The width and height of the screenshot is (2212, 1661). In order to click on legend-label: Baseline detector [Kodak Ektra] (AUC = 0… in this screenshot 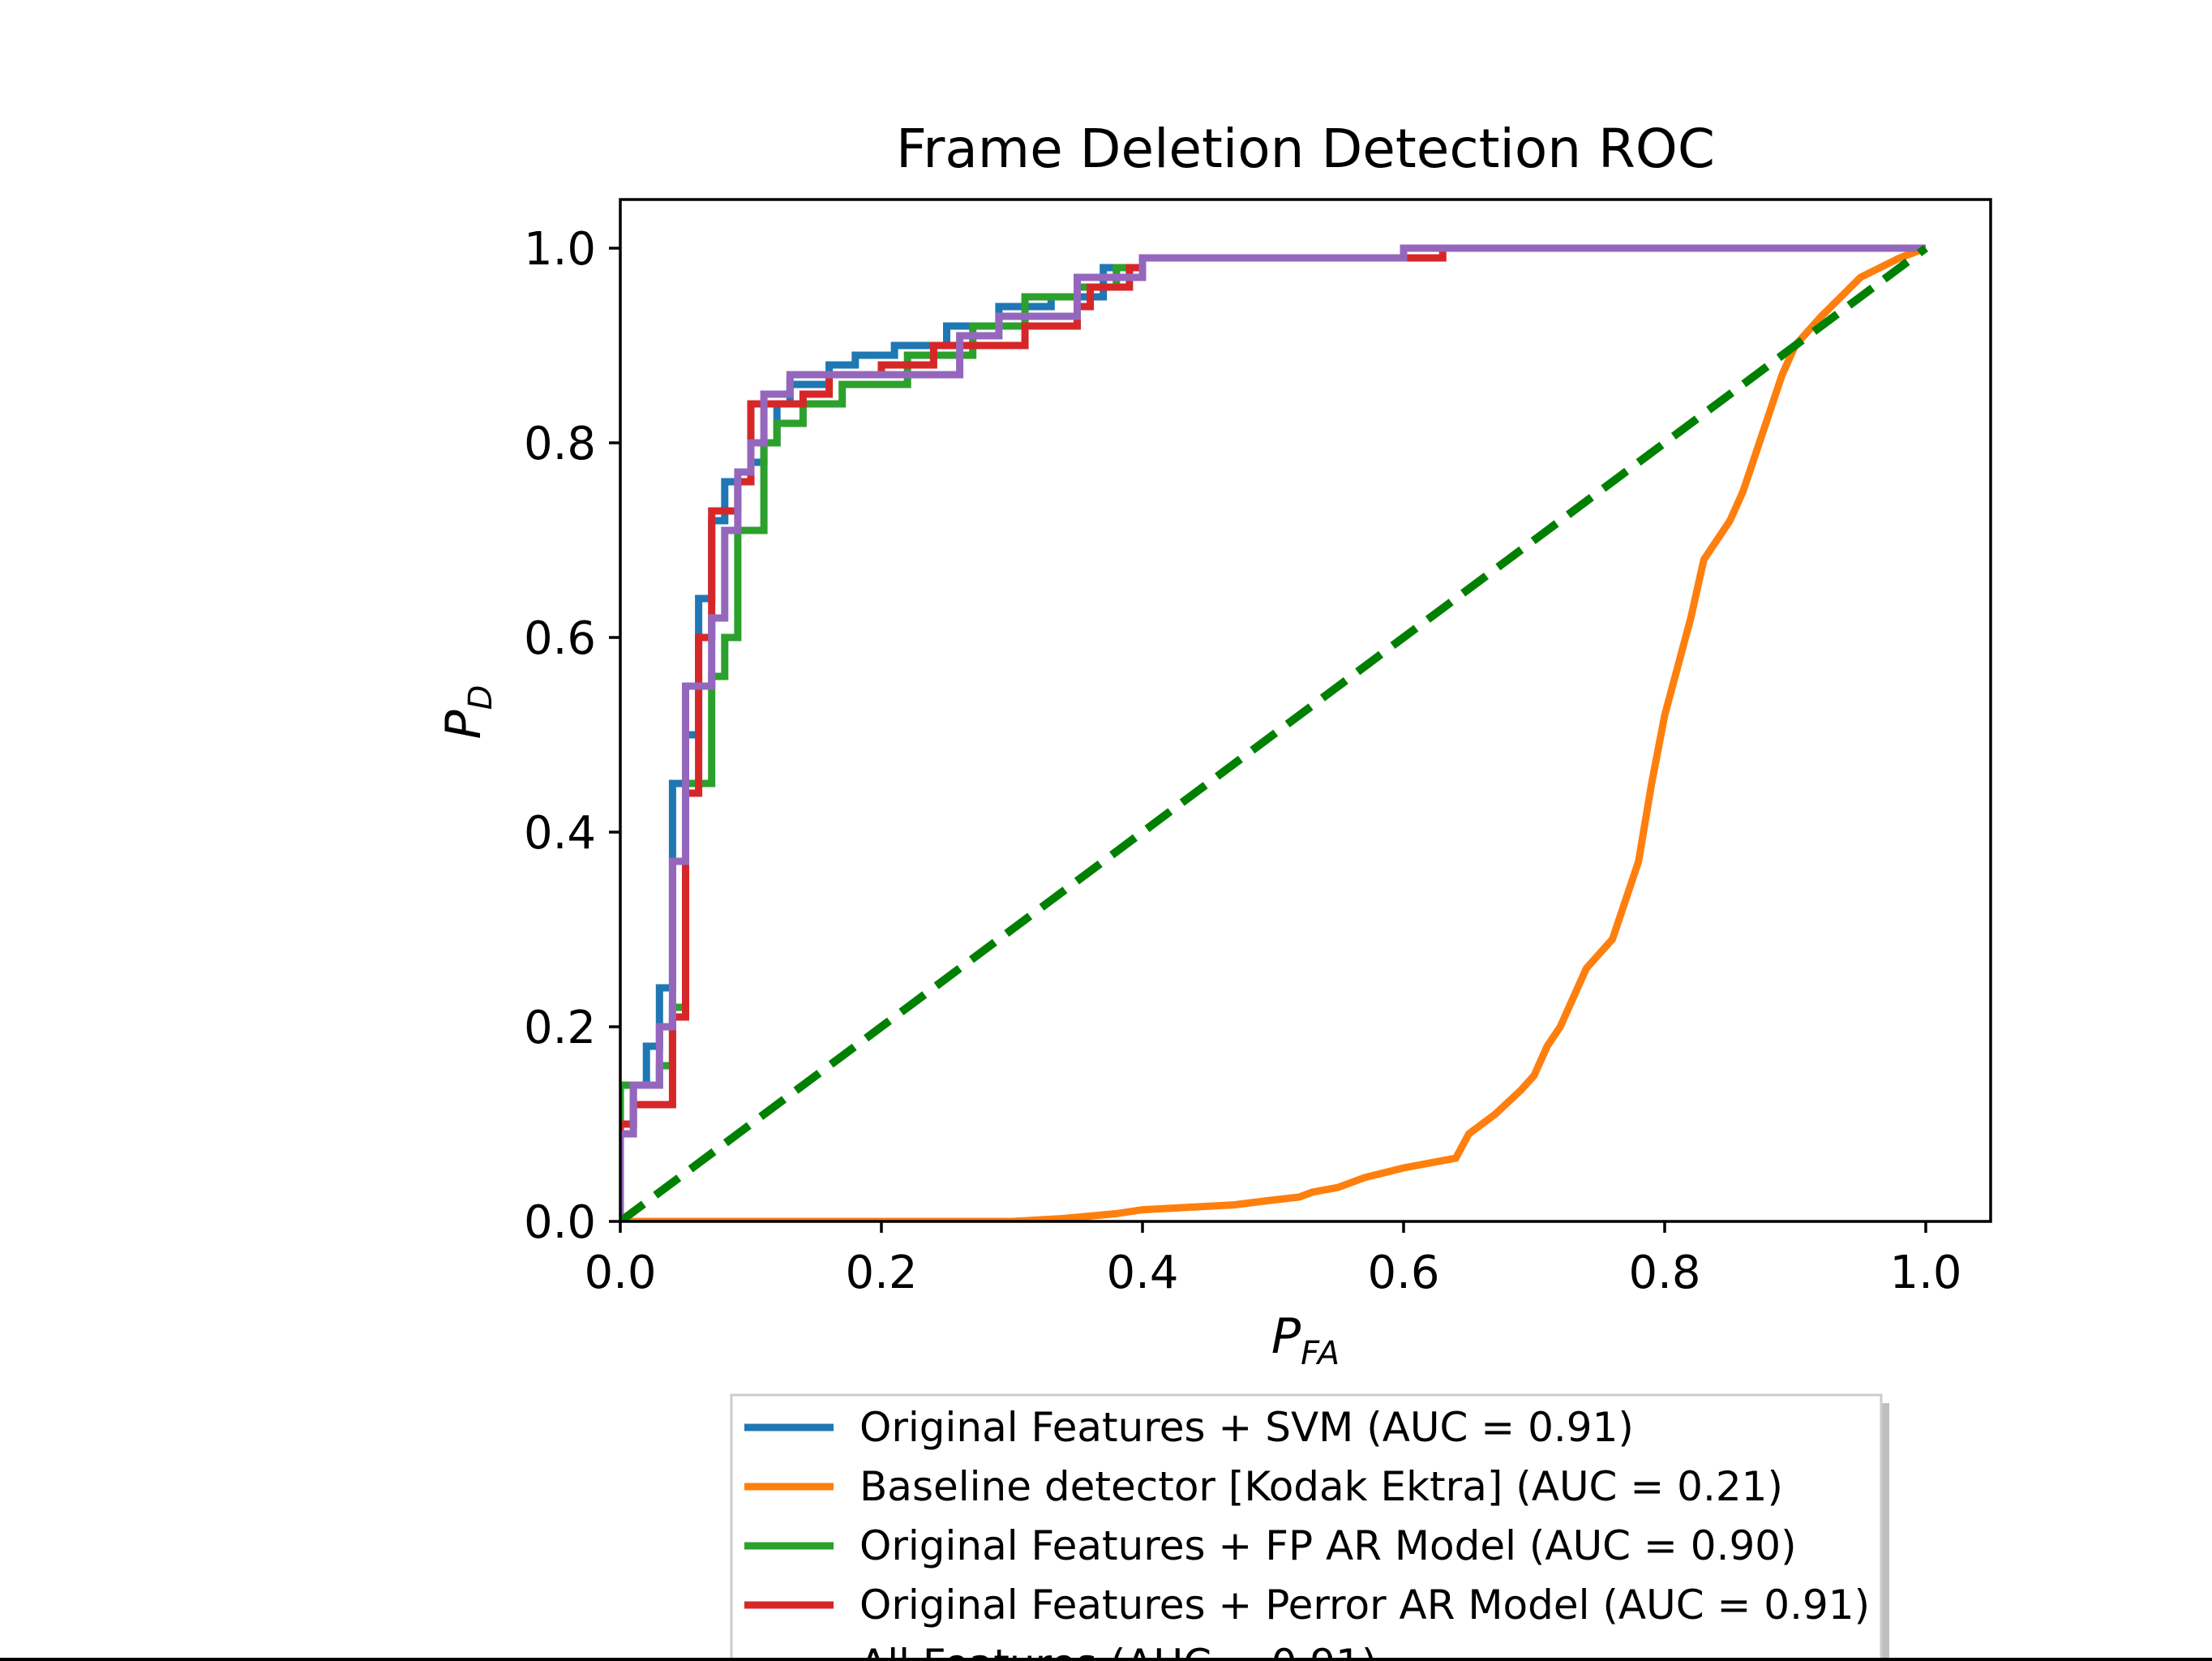, I will do `click(1321, 1486)`.